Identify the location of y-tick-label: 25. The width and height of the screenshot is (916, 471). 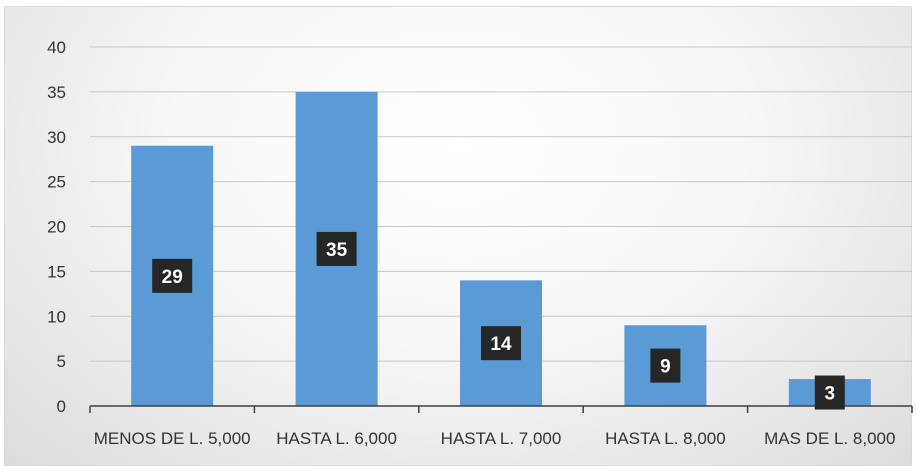
(56, 182).